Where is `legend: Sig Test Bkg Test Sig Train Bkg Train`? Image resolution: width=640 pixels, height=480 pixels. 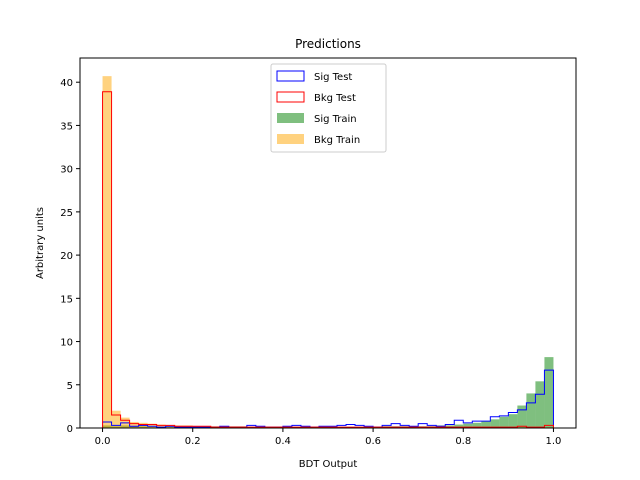 legend: Sig Test Bkg Test Sig Train Bkg Train is located at coordinates (328, 108).